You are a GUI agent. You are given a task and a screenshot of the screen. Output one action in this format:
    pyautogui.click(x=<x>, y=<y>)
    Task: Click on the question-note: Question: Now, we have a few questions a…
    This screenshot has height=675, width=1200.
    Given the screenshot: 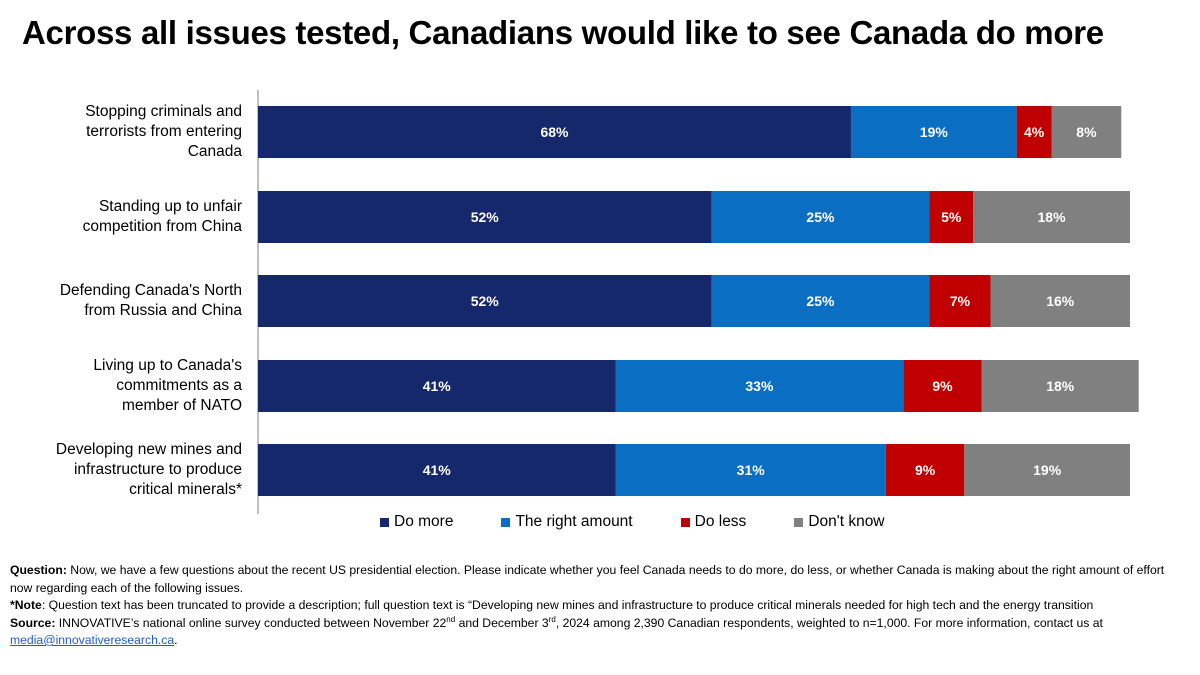 What is the action you would take?
    pyautogui.click(x=595, y=579)
    